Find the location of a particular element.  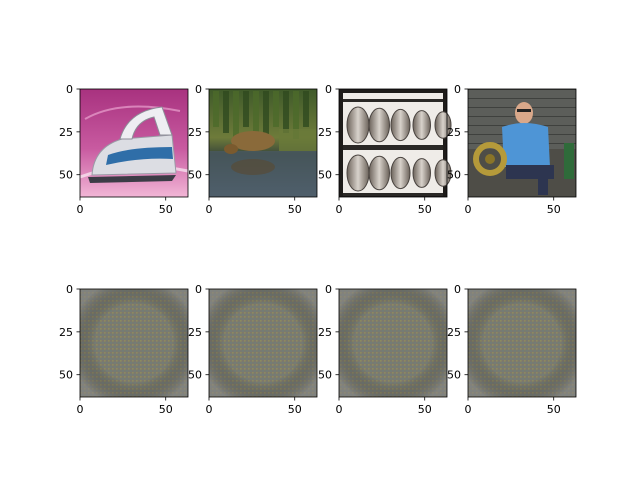

panel-r0-c3: 0 50 0 25 50 is located at coordinates (512, 149).